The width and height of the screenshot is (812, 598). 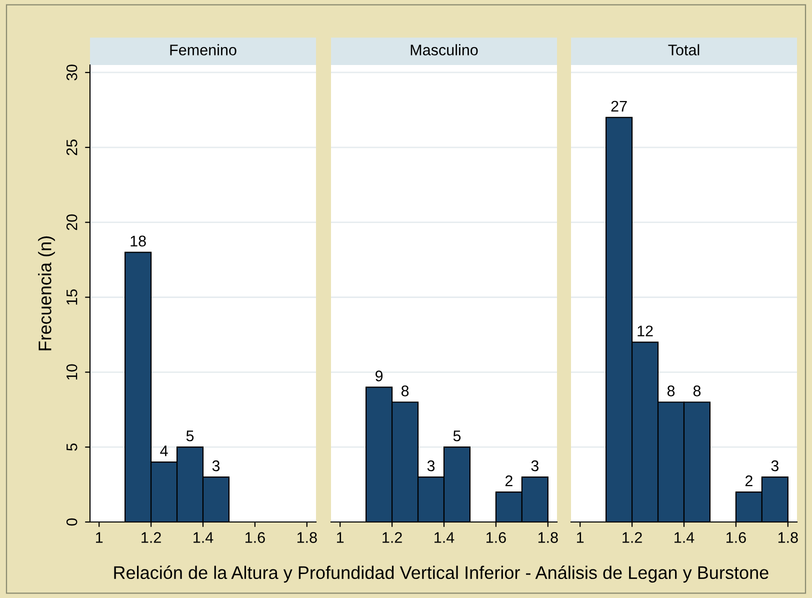 What do you see at coordinates (203, 50) in the screenshot?
I see `chart-title: Femenino` at bounding box center [203, 50].